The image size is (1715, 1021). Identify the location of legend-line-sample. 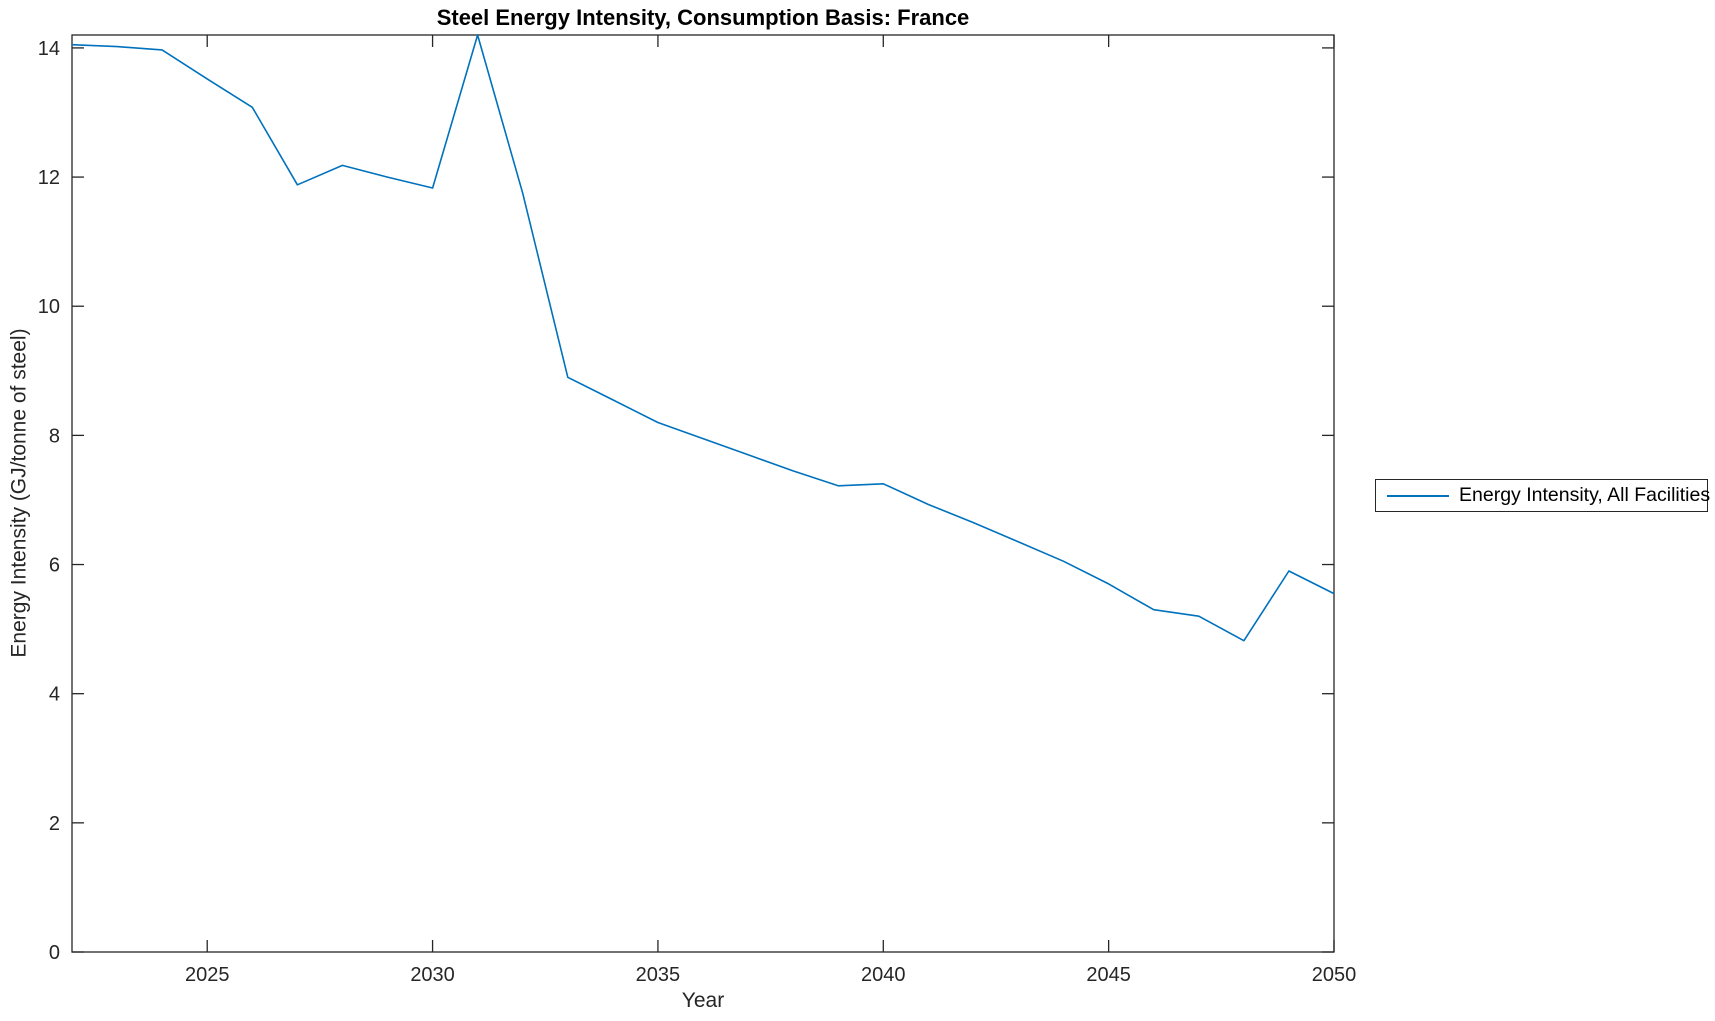
(1418, 495).